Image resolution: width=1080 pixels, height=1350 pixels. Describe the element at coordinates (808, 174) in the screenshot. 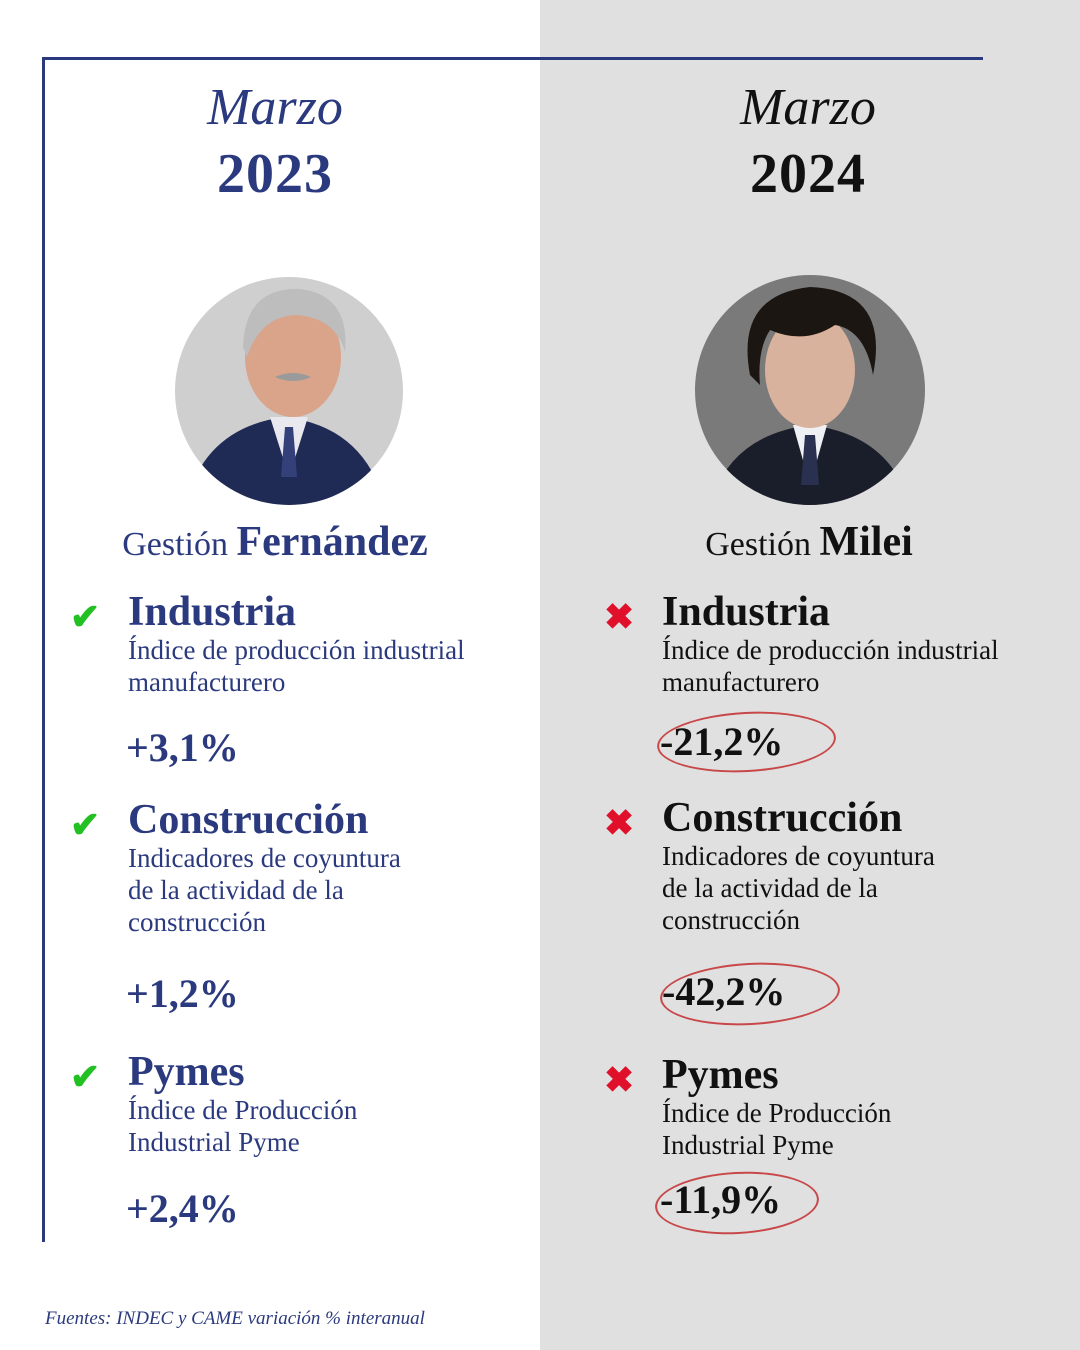

I see `year-label: 2024` at that location.